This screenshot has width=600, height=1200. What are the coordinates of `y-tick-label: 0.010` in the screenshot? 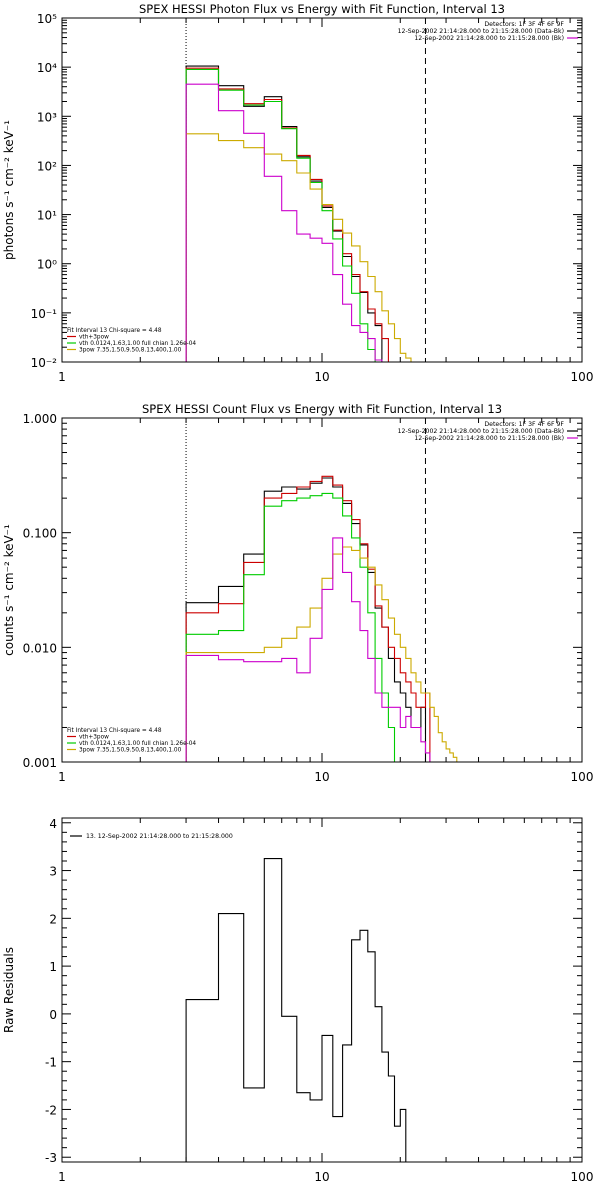 It's located at (40, 648).